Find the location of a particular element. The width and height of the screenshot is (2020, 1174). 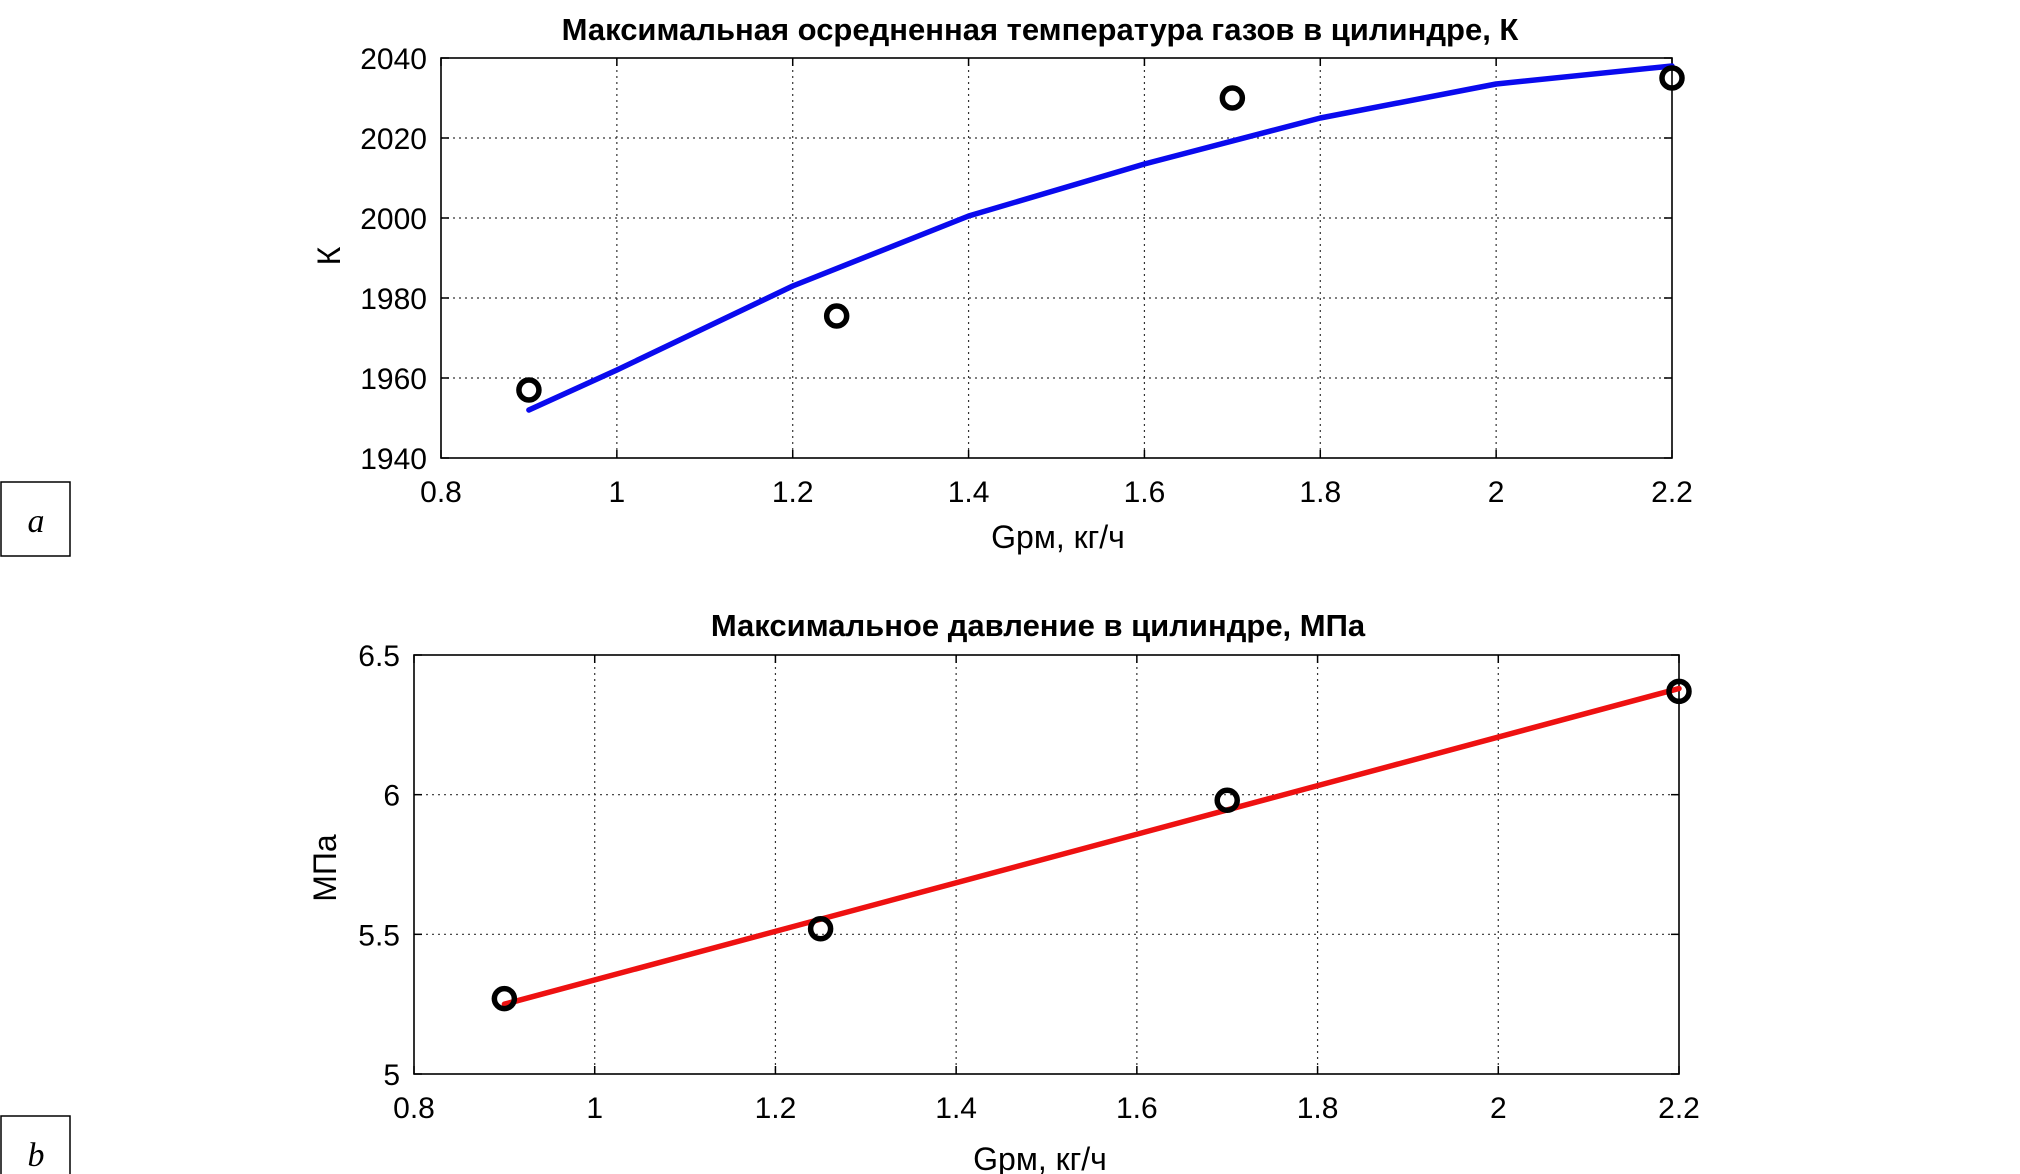

chart-a-x-tick-label: 1.2 is located at coordinates (793, 492).